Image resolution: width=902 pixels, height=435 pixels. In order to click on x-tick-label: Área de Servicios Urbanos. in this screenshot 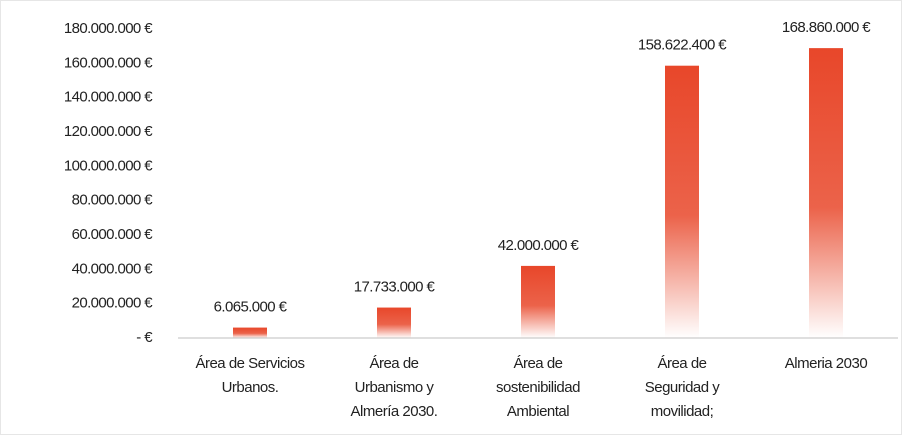, I will do `click(250, 375)`.